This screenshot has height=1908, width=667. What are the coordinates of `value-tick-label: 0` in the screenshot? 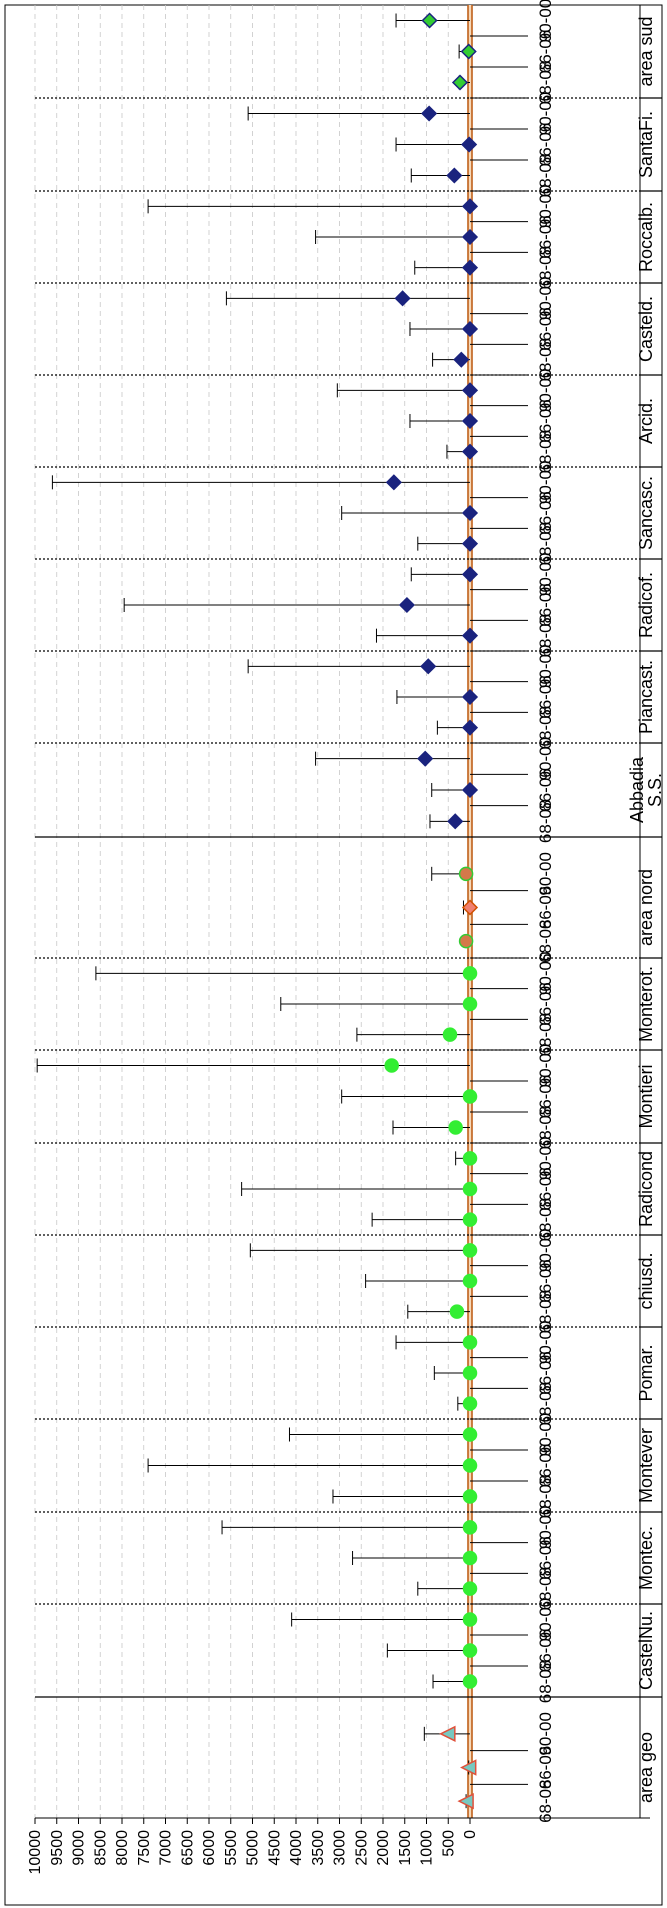 It's located at (470, 1834).